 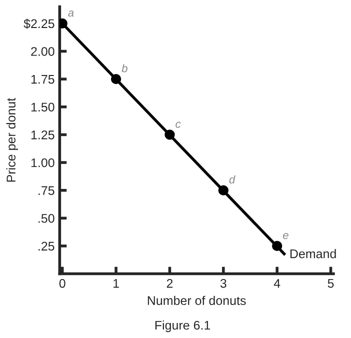 What do you see at coordinates (182, 326) in the screenshot?
I see `caption: Figure 6.1` at bounding box center [182, 326].